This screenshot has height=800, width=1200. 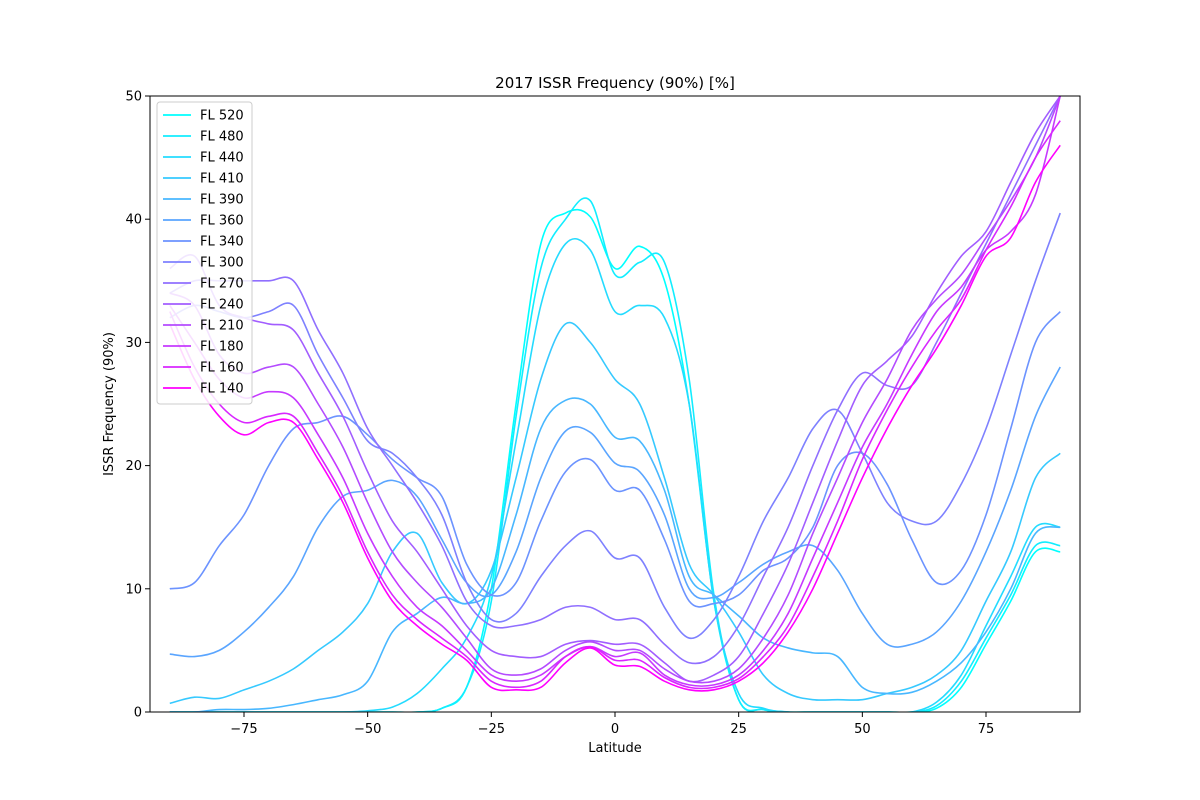 What do you see at coordinates (222, 116) in the screenshot?
I see `legend-label: FL 520` at bounding box center [222, 116].